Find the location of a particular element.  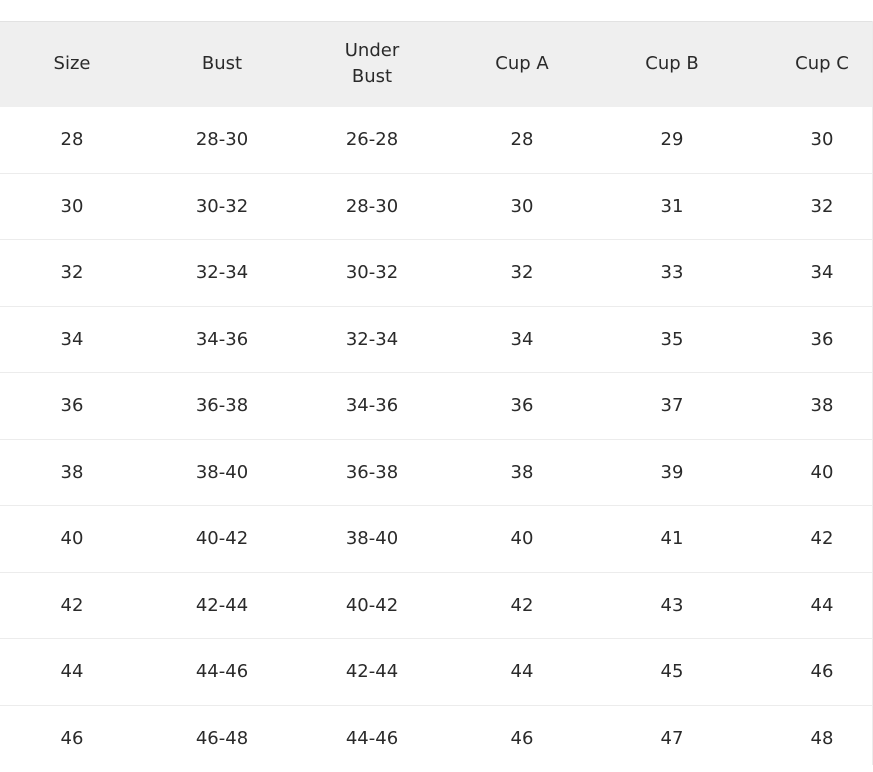

table-row: 36 36-38 34-36 36 37 38 is located at coordinates (436, 406).